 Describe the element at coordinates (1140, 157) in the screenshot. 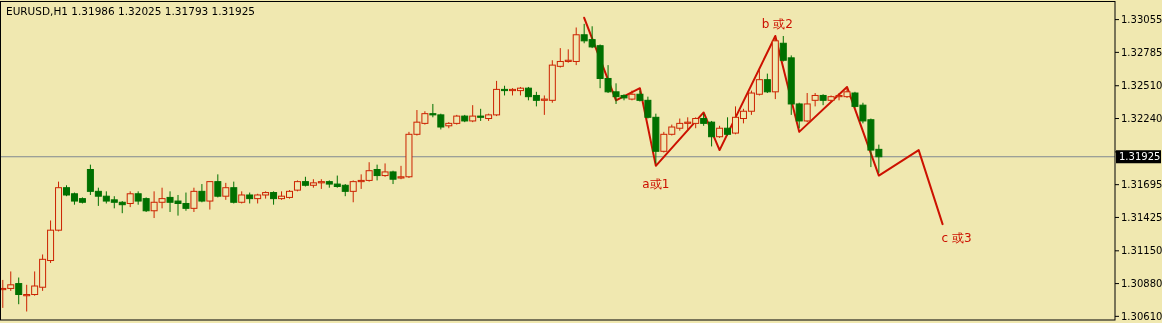

I see `ref-line-label: 1.31925` at that location.